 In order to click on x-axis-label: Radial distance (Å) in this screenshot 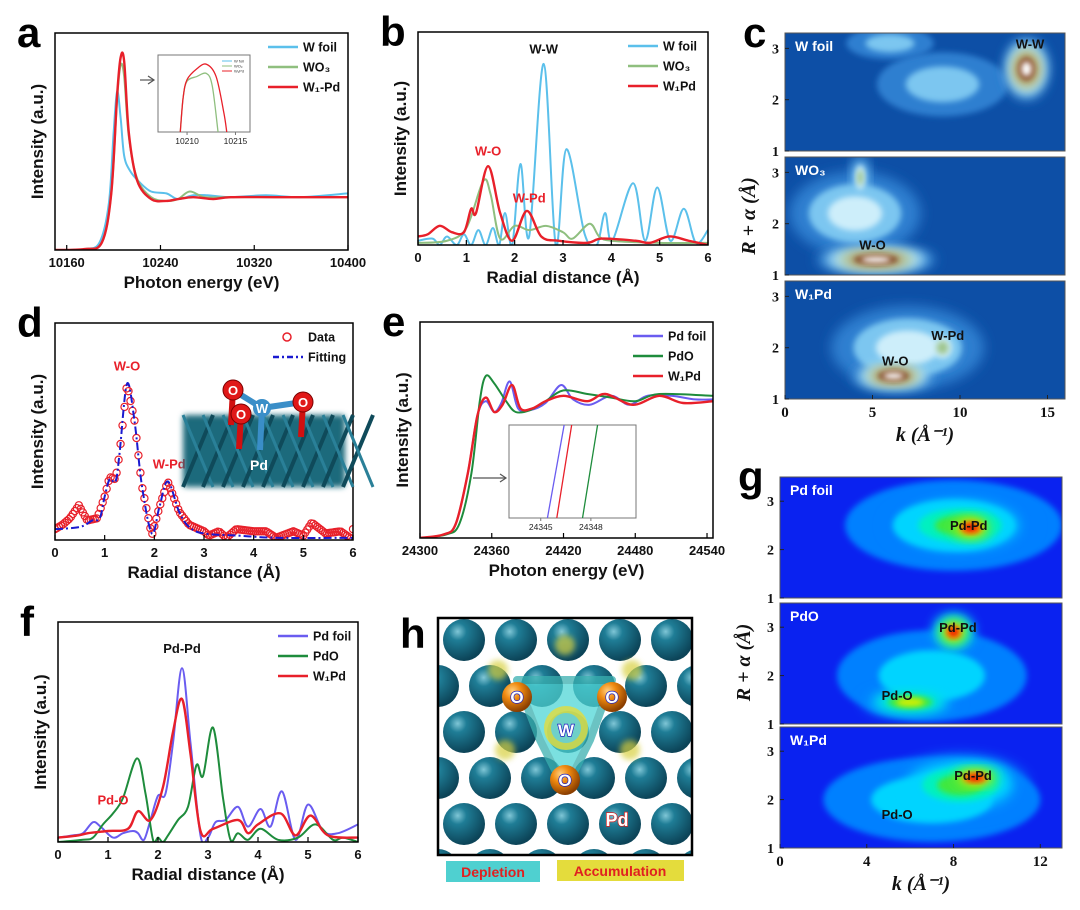, I will do `click(207, 874)`.